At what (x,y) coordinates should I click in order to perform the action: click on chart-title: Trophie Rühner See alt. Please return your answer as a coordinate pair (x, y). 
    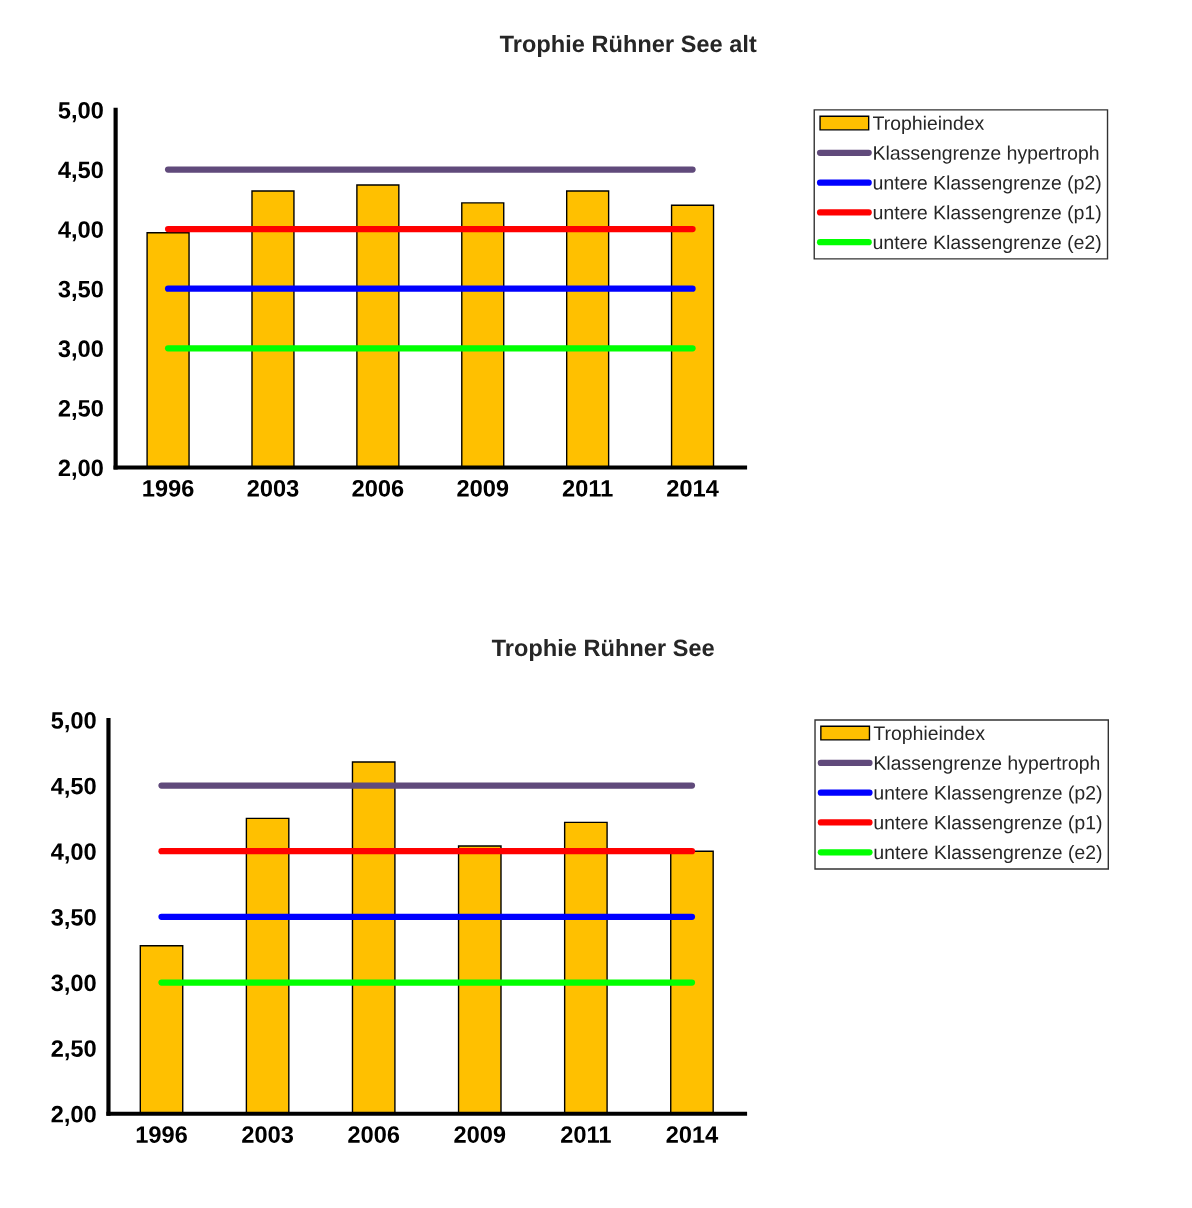
    Looking at the image, I should click on (628, 45).